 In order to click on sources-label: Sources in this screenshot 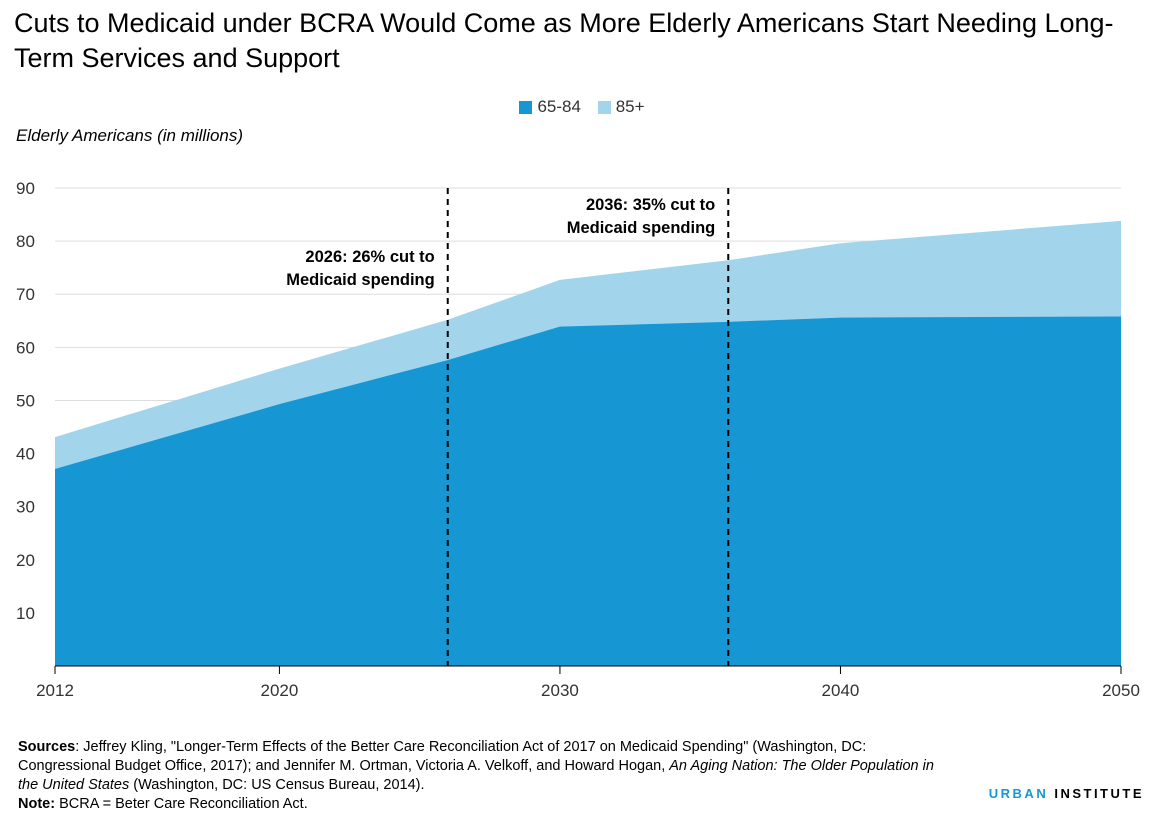, I will do `click(47, 747)`.